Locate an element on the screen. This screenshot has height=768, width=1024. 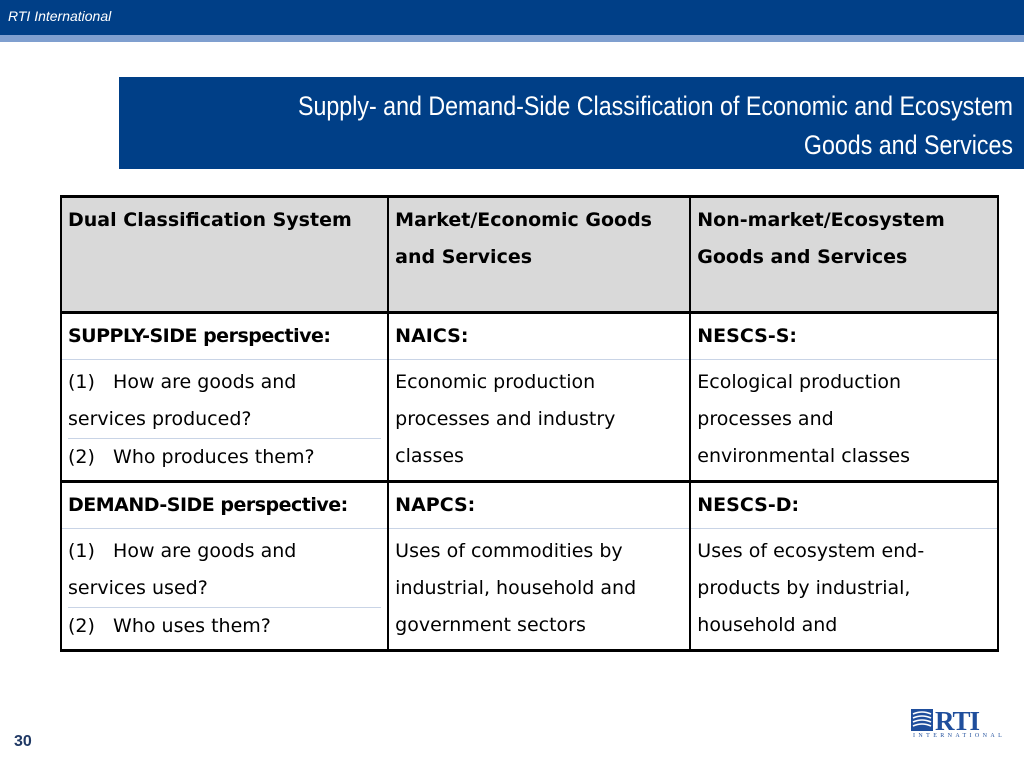
header-cell-nonmarket: Non-market/Ecosystem Goods and Services is located at coordinates (844, 254).